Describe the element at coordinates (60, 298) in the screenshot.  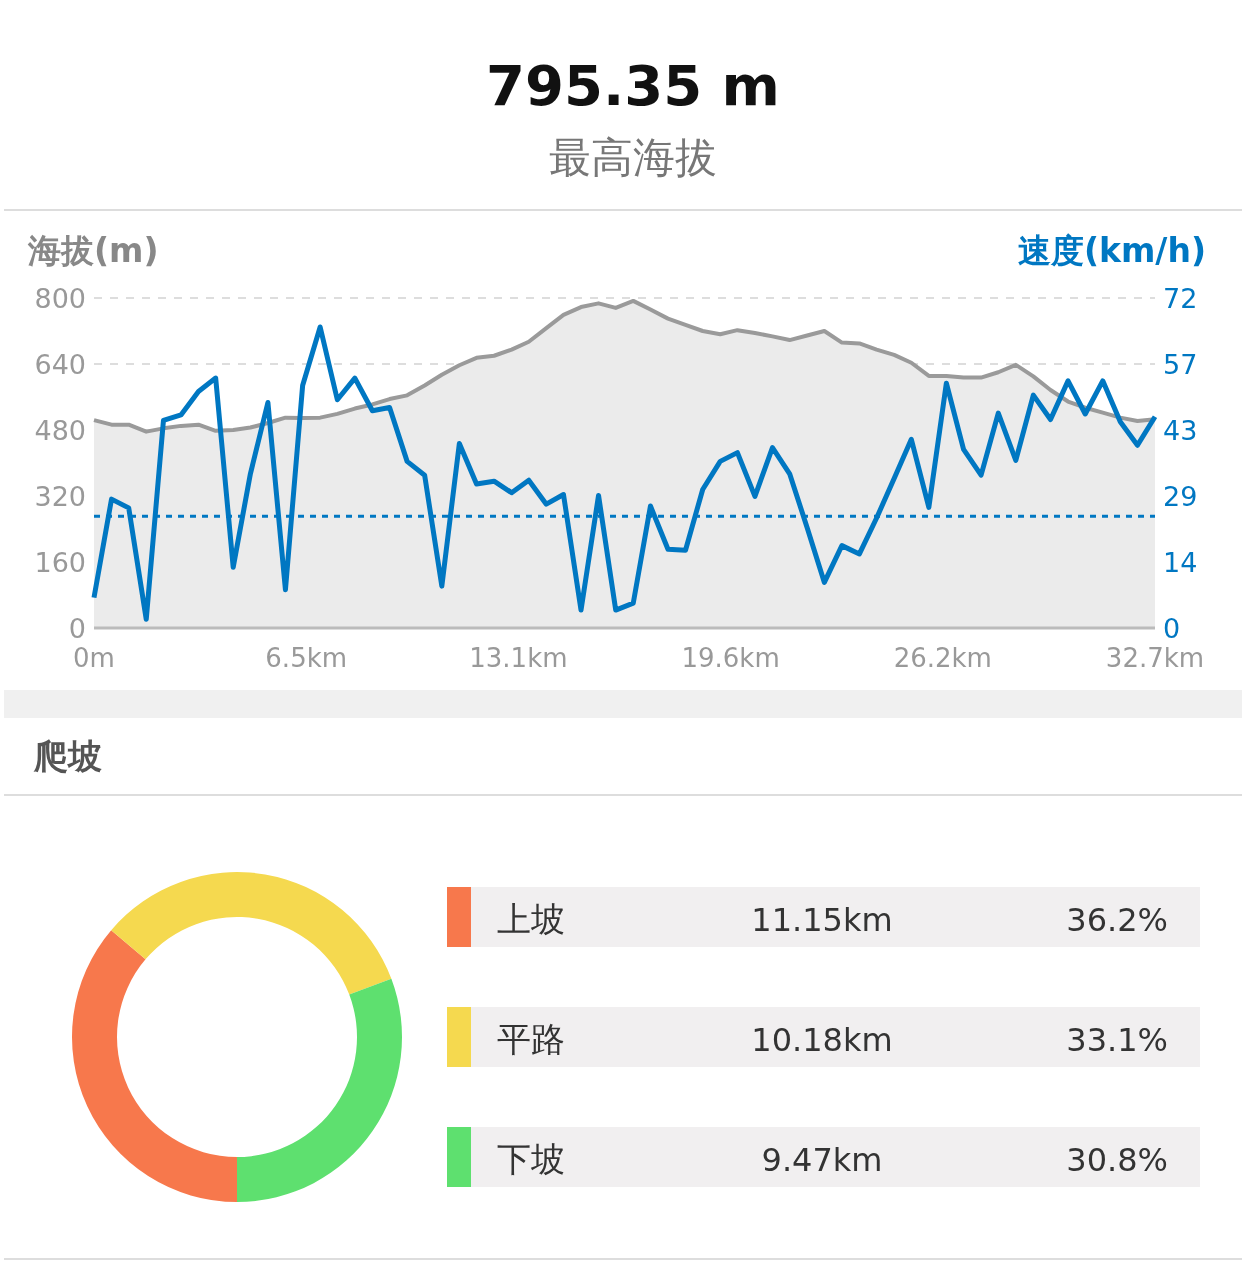
I see `y-tick-label: 800` at that location.